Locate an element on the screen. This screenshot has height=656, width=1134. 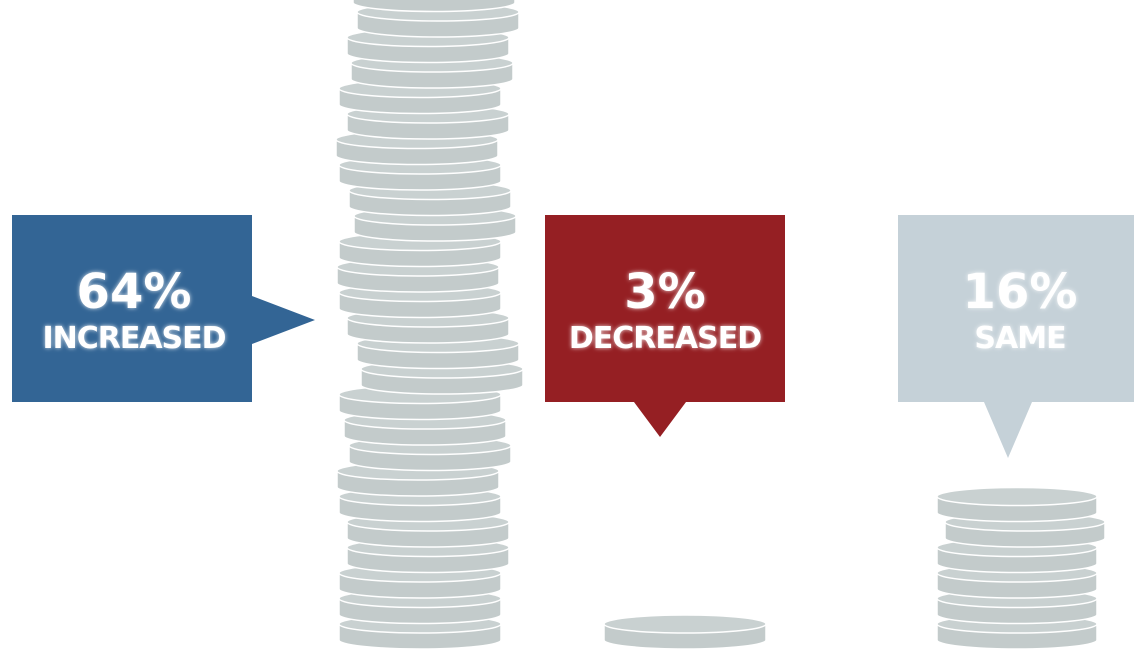
callout-label: SAME is located at coordinates (1019, 338).